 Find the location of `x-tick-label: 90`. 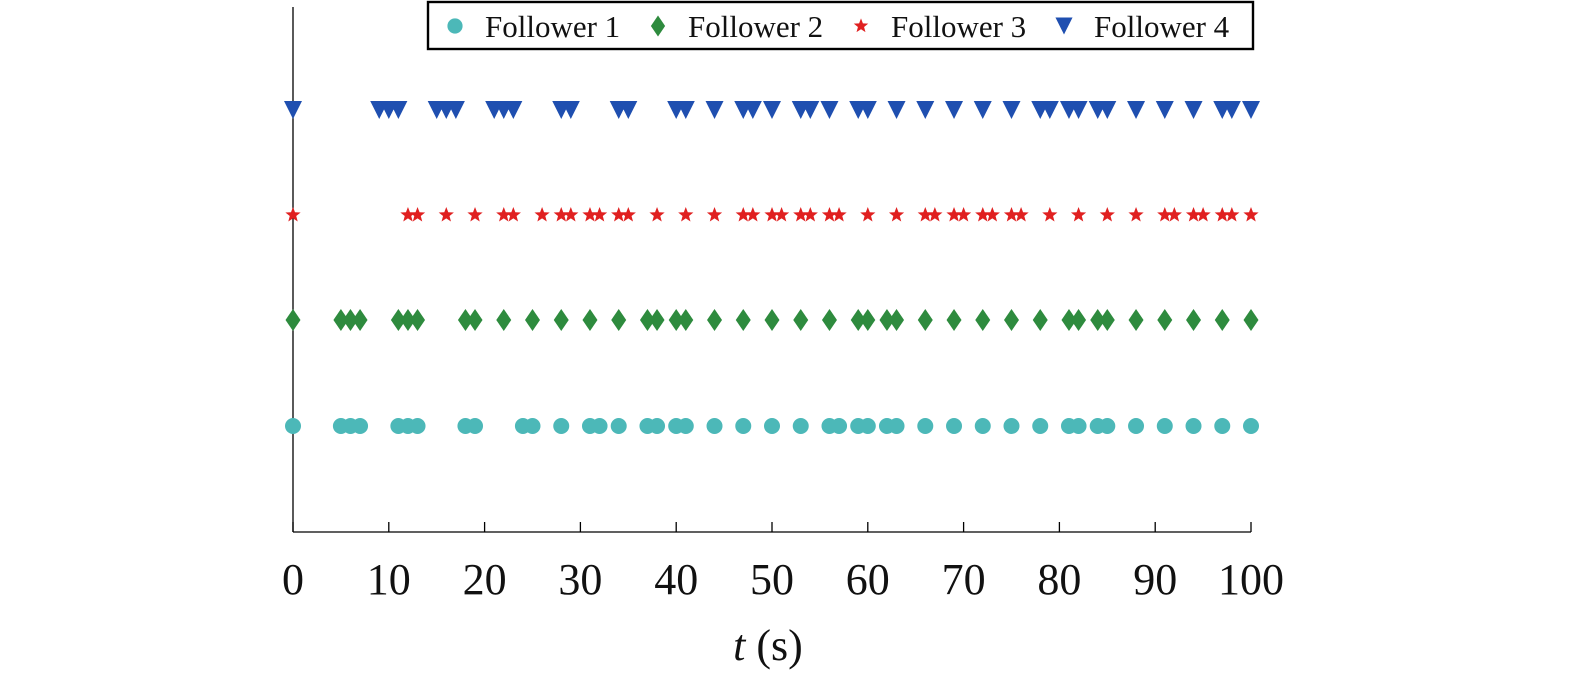

x-tick-label: 90 is located at coordinates (1155, 579).